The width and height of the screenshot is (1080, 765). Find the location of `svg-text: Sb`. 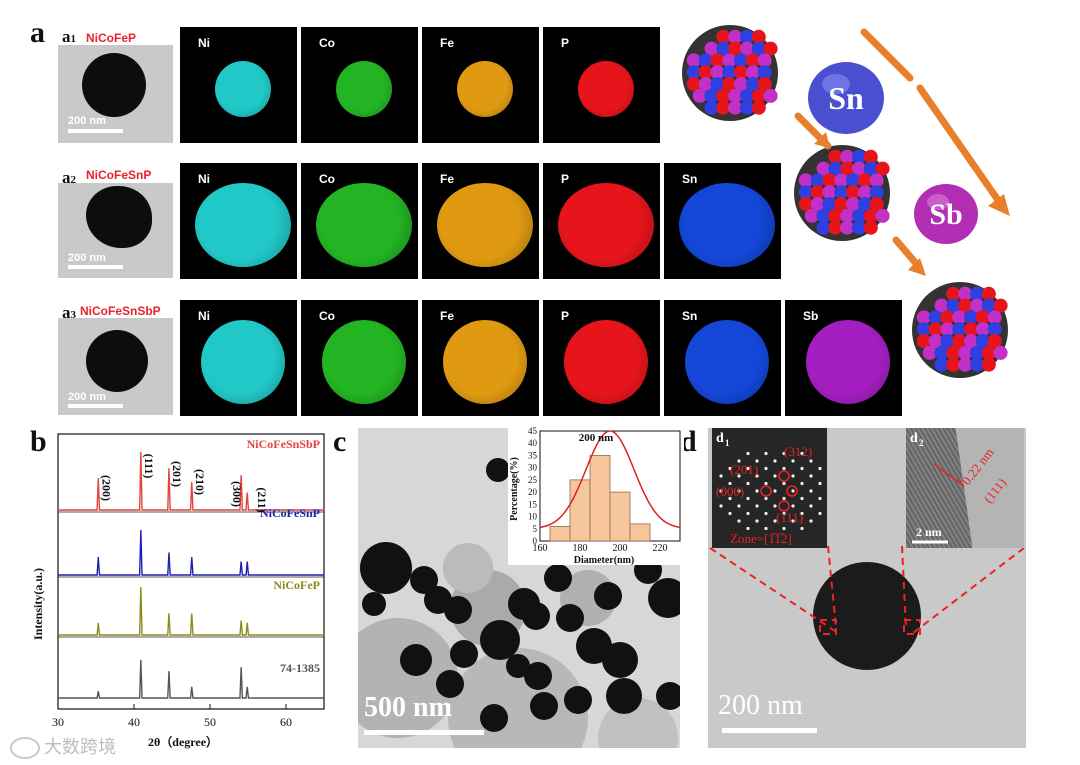

svg-text: Sb is located at coordinates (945, 214).